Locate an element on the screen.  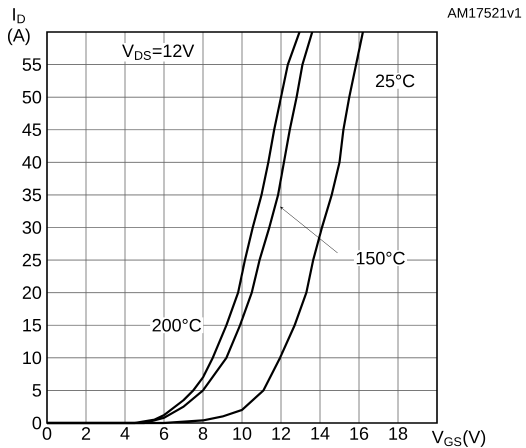
x-tick-label: 4 is located at coordinates (125, 433).